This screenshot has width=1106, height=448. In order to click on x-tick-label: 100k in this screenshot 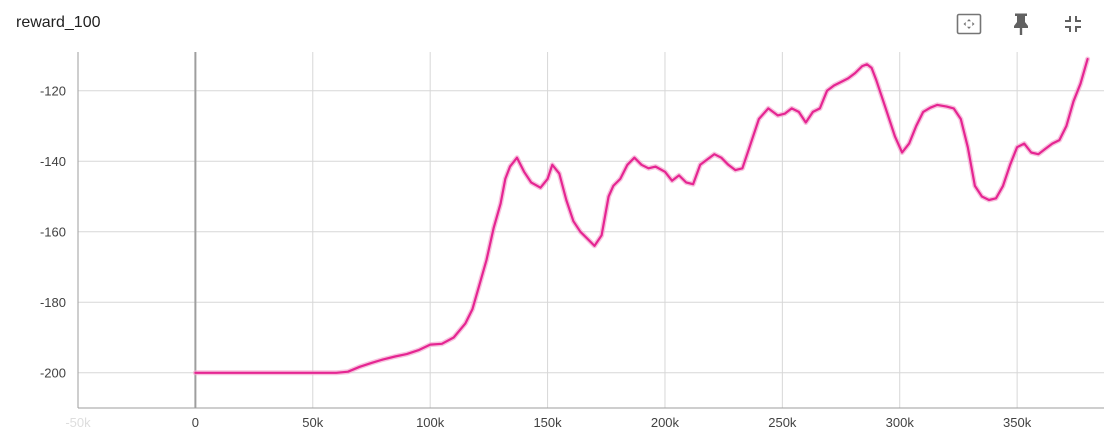, I will do `click(430, 422)`.